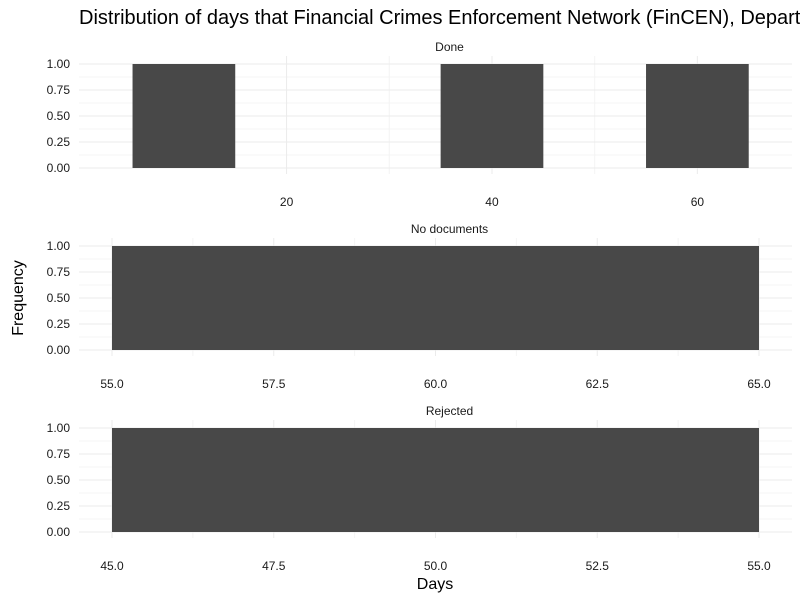 The height and width of the screenshot is (600, 800). What do you see at coordinates (274, 566) in the screenshot?
I see `x-tick-label: 47.5` at bounding box center [274, 566].